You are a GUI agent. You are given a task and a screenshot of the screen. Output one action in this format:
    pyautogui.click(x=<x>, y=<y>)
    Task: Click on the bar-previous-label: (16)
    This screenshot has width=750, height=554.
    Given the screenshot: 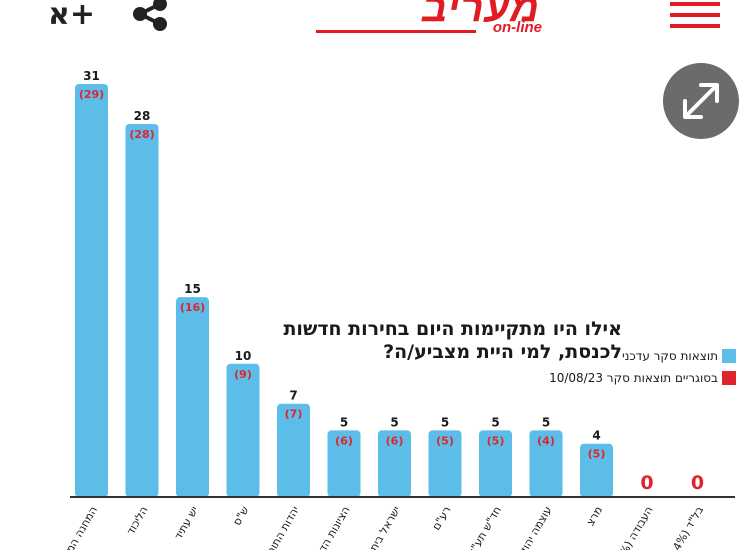 What is the action you would take?
    pyautogui.click(x=192, y=307)
    